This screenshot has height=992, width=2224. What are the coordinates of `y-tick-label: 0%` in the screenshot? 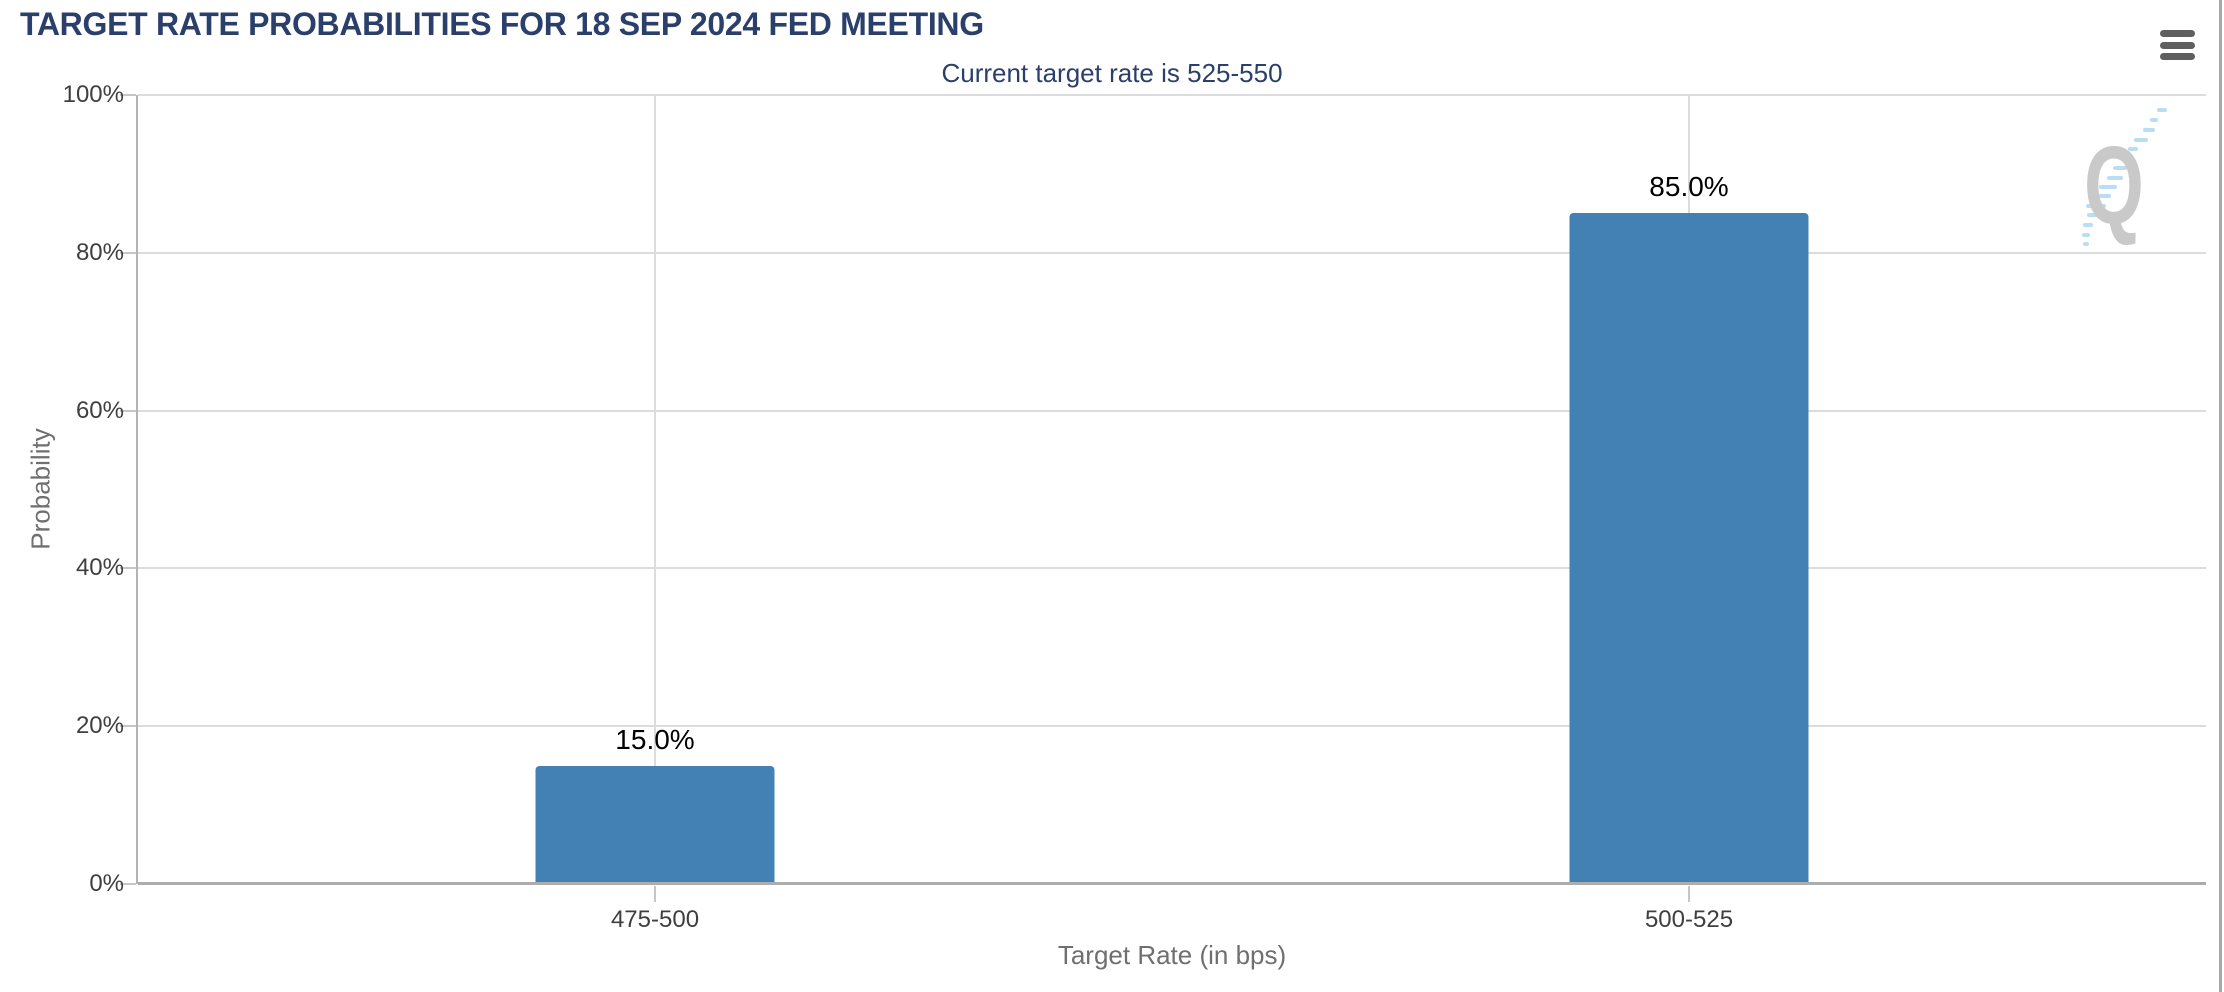 It's located at (106, 883).